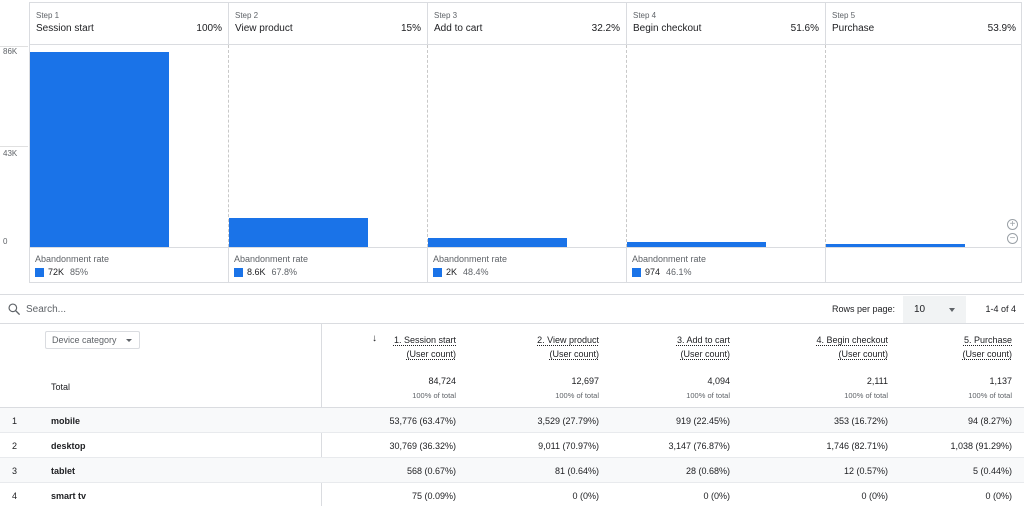 The height and width of the screenshot is (506, 1024). Describe the element at coordinates (381, 347) in the screenshot. I see `column-header: 1. Session start (User count)` at that location.